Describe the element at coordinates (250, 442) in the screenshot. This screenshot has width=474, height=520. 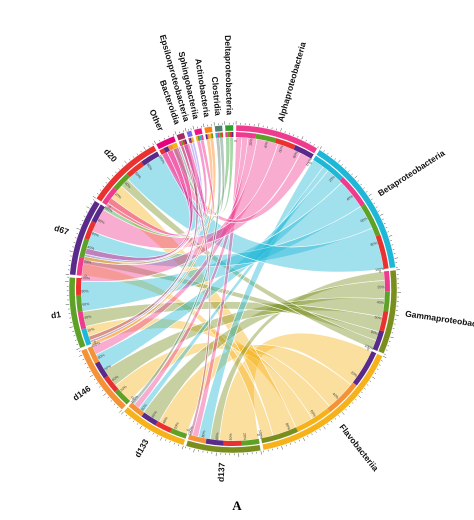
I see `inner-band-d137` at that location.